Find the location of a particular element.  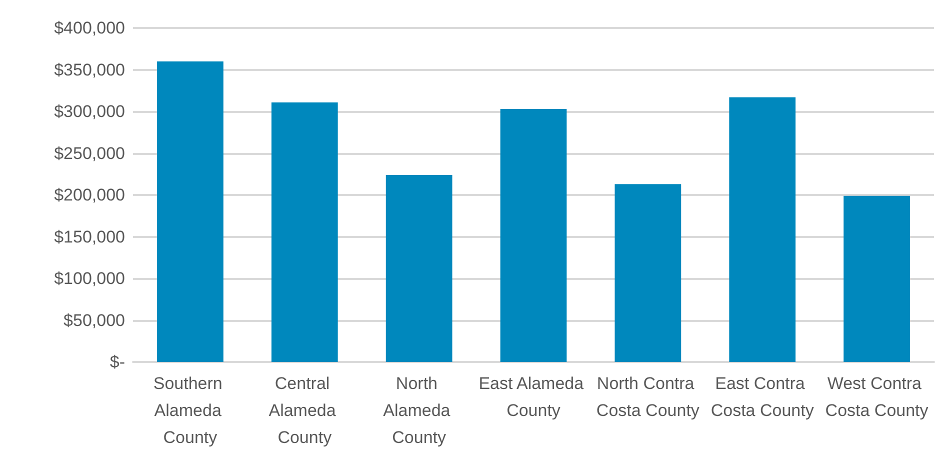

x-tick-label: East Alameda County is located at coordinates (533, 397).